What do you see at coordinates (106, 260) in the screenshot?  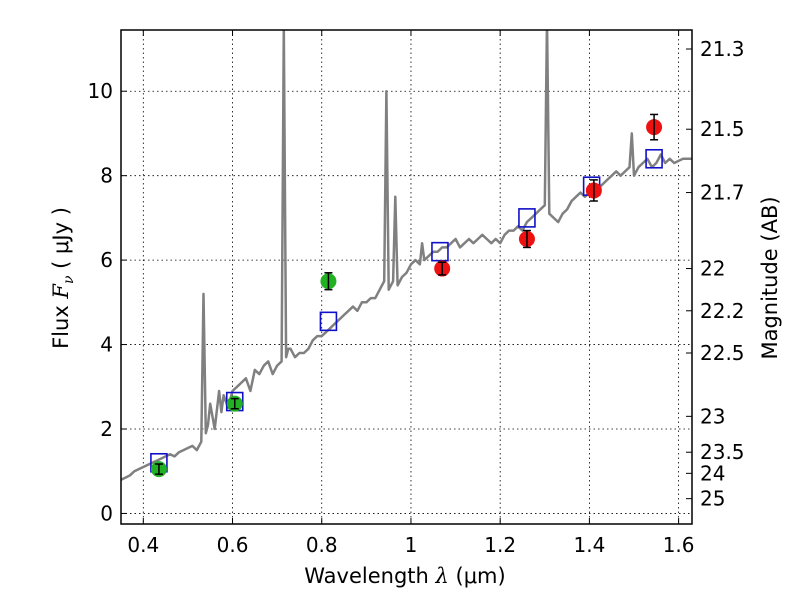 I see `y-tick-label: 6` at bounding box center [106, 260].